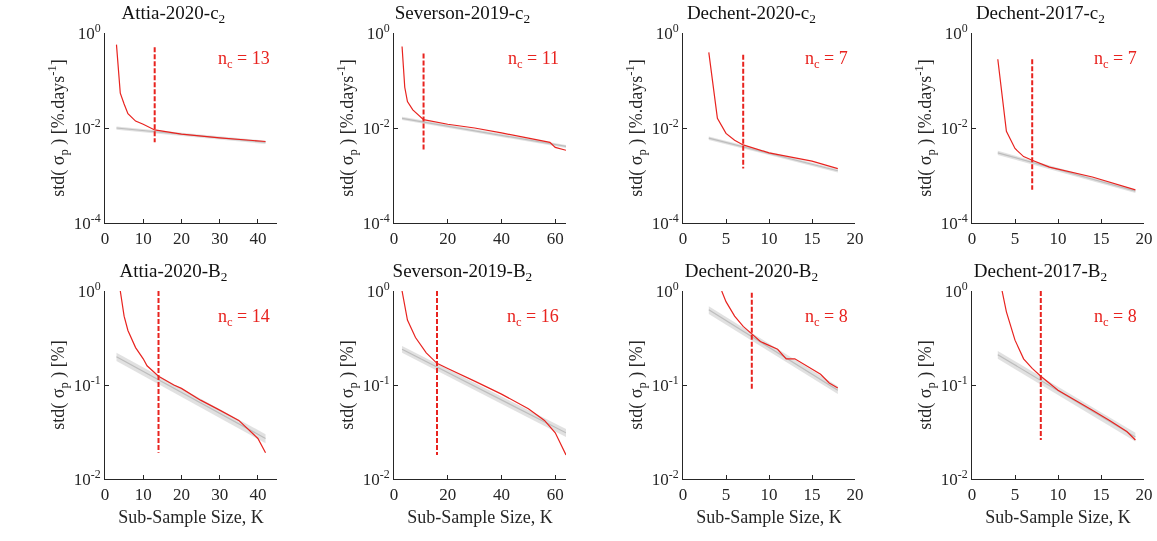 The image size is (1157, 541). I want to click on chart-title: Dechent-2020-B$_{2}$, so click(751, 272).